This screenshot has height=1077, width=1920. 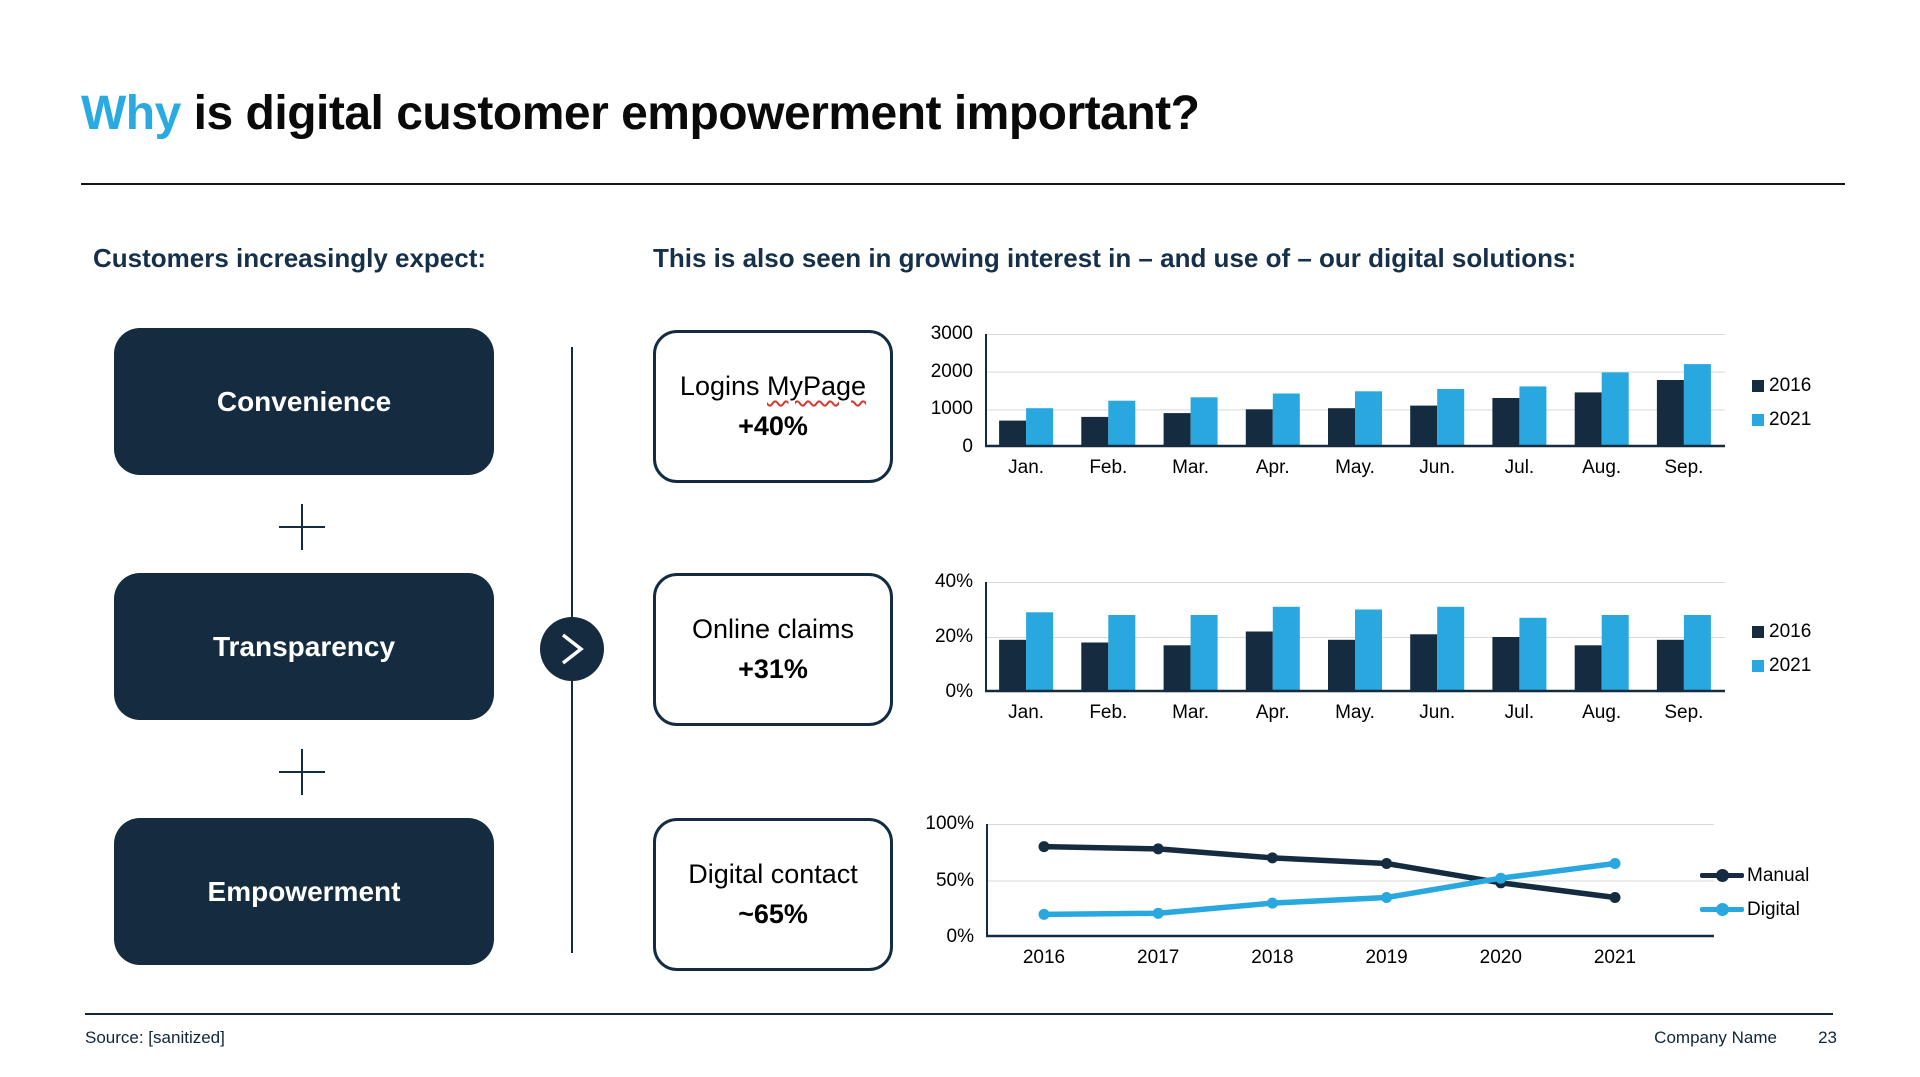 What do you see at coordinates (967, 446) in the screenshot?
I see `y-axis-tick-label: 0` at bounding box center [967, 446].